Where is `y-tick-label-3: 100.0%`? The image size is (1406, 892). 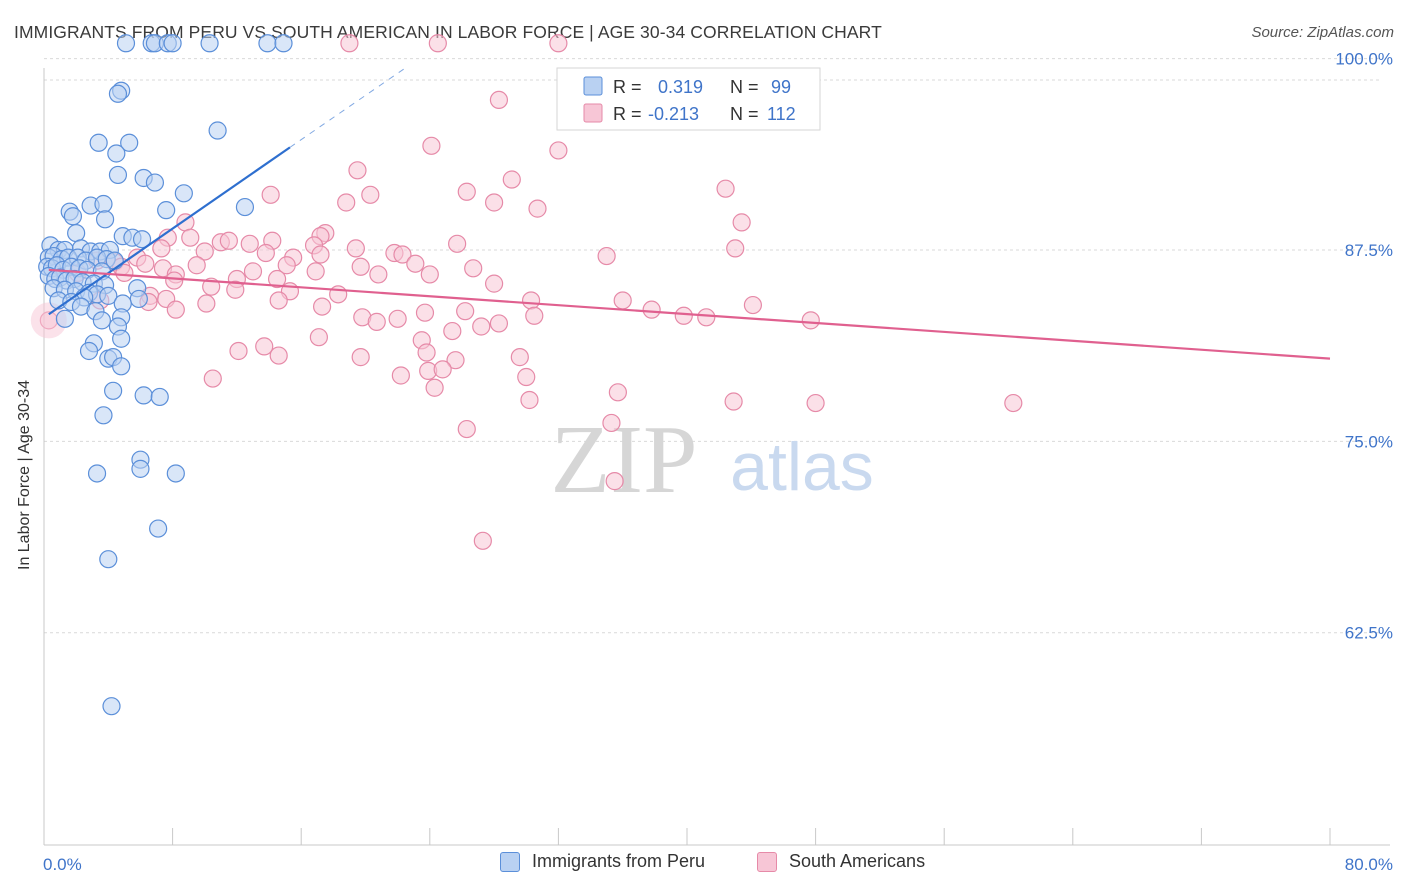 y-tick-label-3: 100.0% is located at coordinates (1364, 59).